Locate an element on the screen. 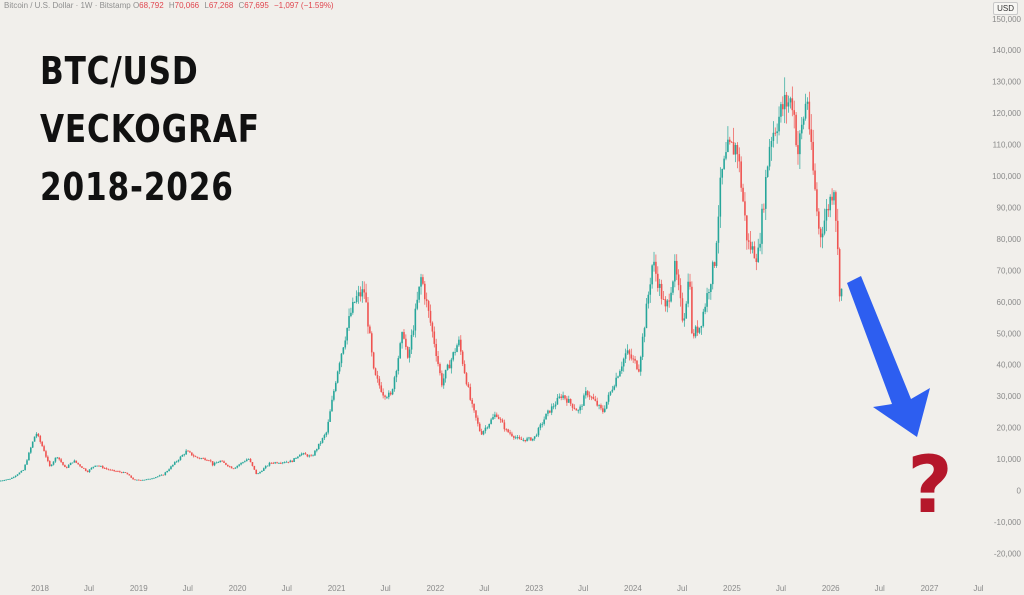 Image resolution: width=1024 pixels, height=595 pixels. y-tick-label: 50,000 is located at coordinates (1009, 333).